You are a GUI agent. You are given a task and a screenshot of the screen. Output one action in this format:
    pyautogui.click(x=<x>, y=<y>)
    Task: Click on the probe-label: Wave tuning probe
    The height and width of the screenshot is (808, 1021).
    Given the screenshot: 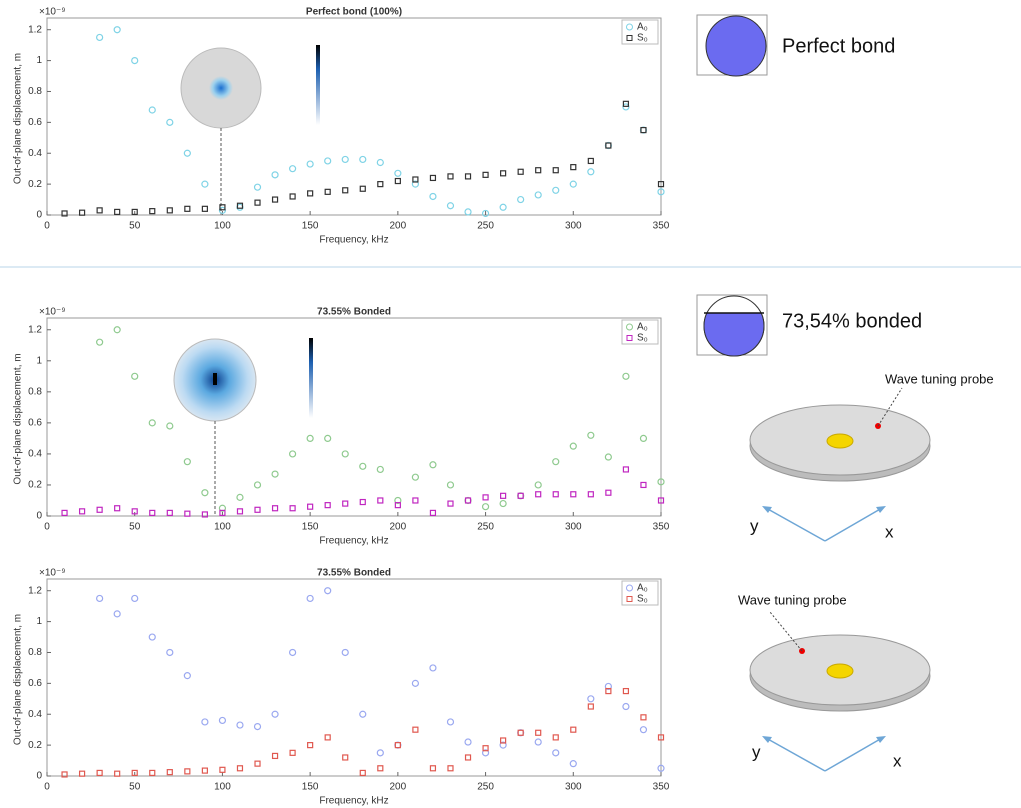 What is the action you would take?
    pyautogui.click(x=792, y=599)
    